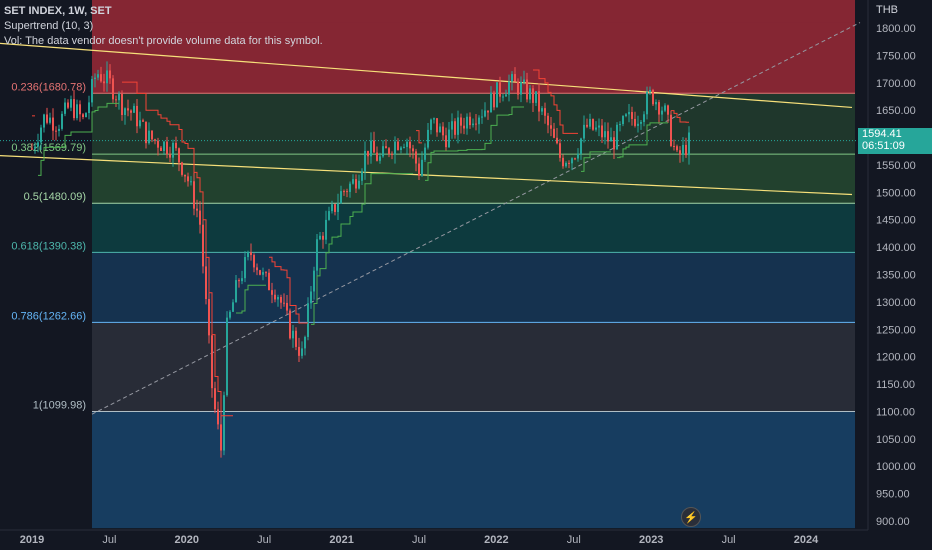 Image resolution: width=932 pixels, height=550 pixels. Describe the element at coordinates (896, 276) in the screenshot. I see `y-tick-label: 1350.00` at that location.